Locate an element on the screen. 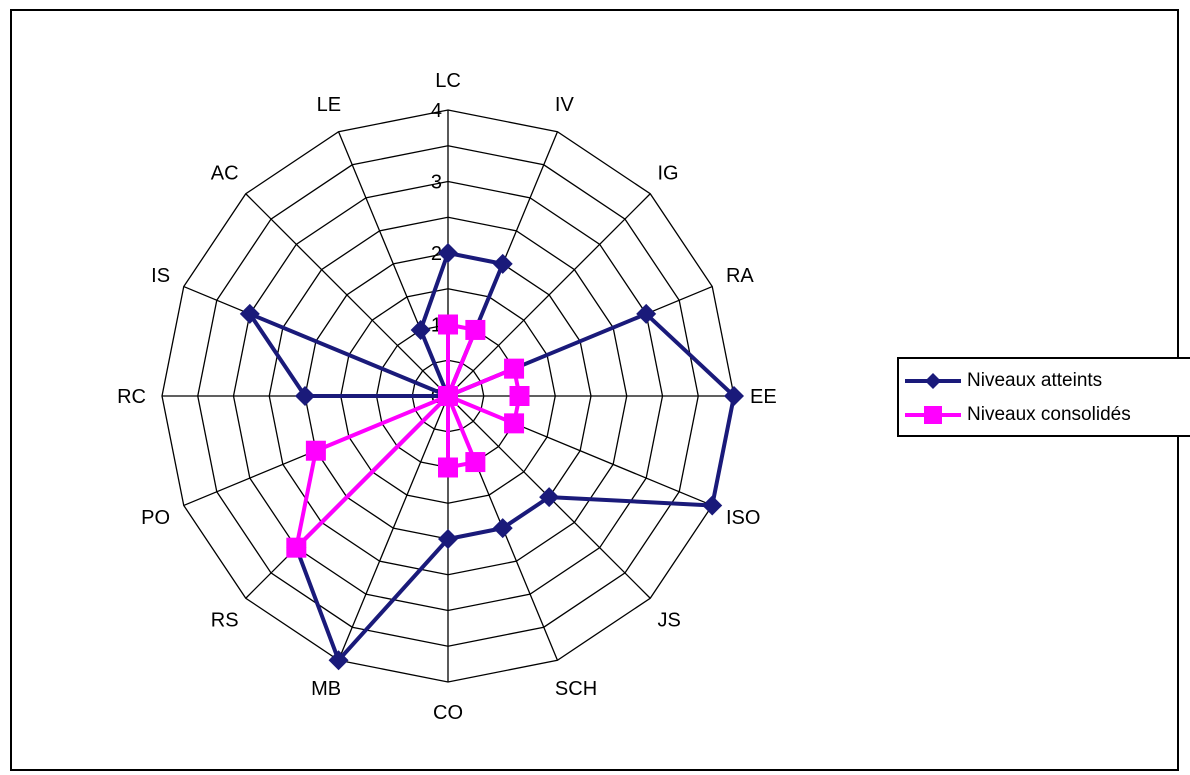 This screenshot has width=1190, height=775. category-label-ra: RA is located at coordinates (740, 276).